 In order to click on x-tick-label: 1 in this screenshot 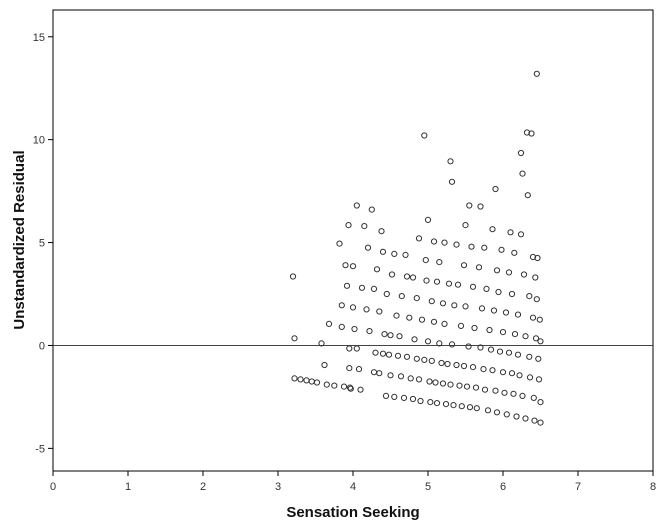, I will do `click(128, 487)`.